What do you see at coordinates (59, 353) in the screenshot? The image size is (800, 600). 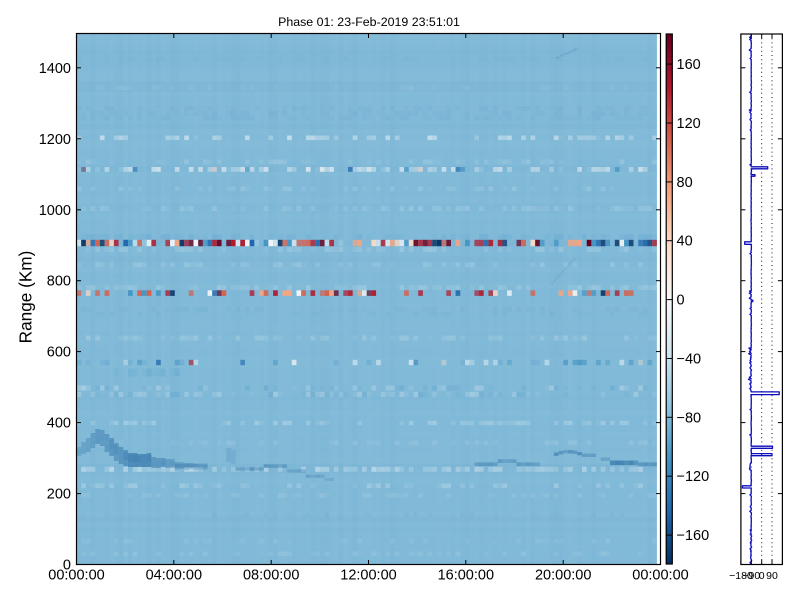 I see `svg-text: 600` at bounding box center [59, 353].